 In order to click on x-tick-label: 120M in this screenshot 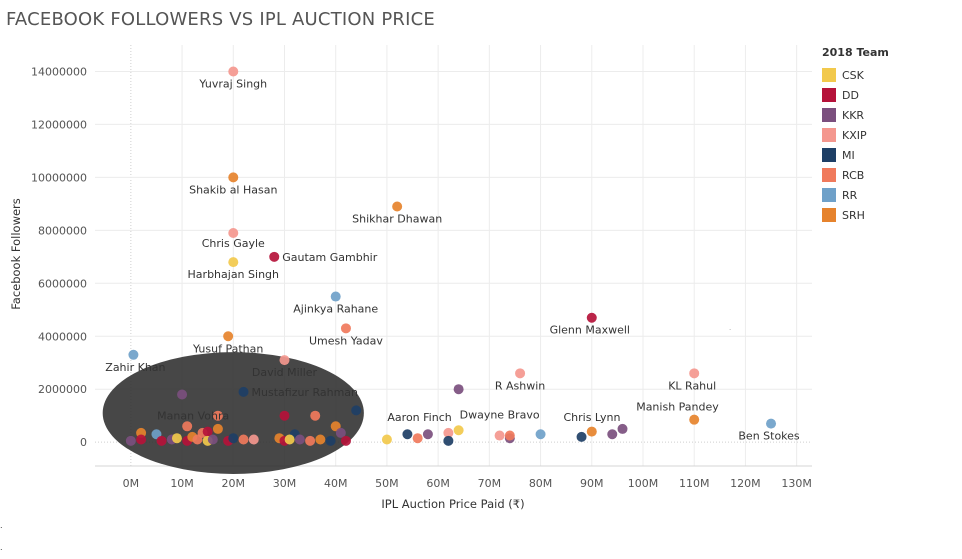, I will do `click(745, 483)`.